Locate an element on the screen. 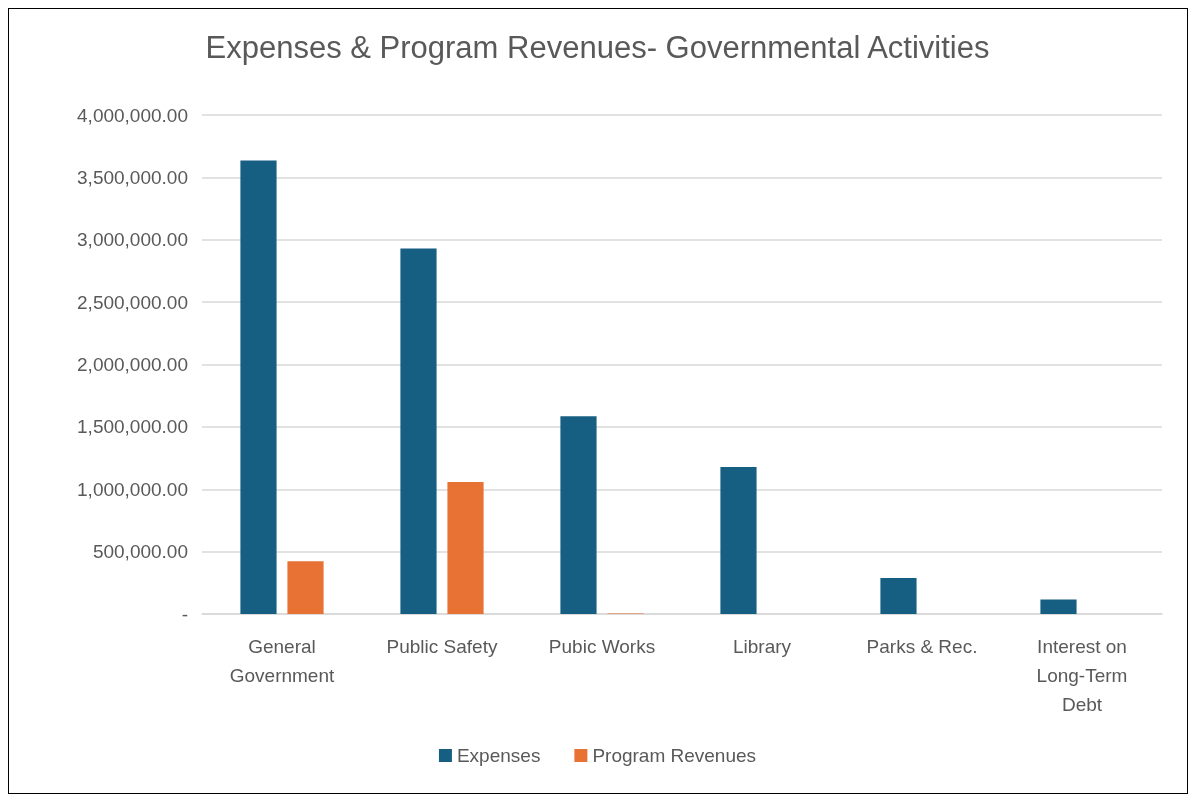  y-tick-label: - is located at coordinates (184, 614).